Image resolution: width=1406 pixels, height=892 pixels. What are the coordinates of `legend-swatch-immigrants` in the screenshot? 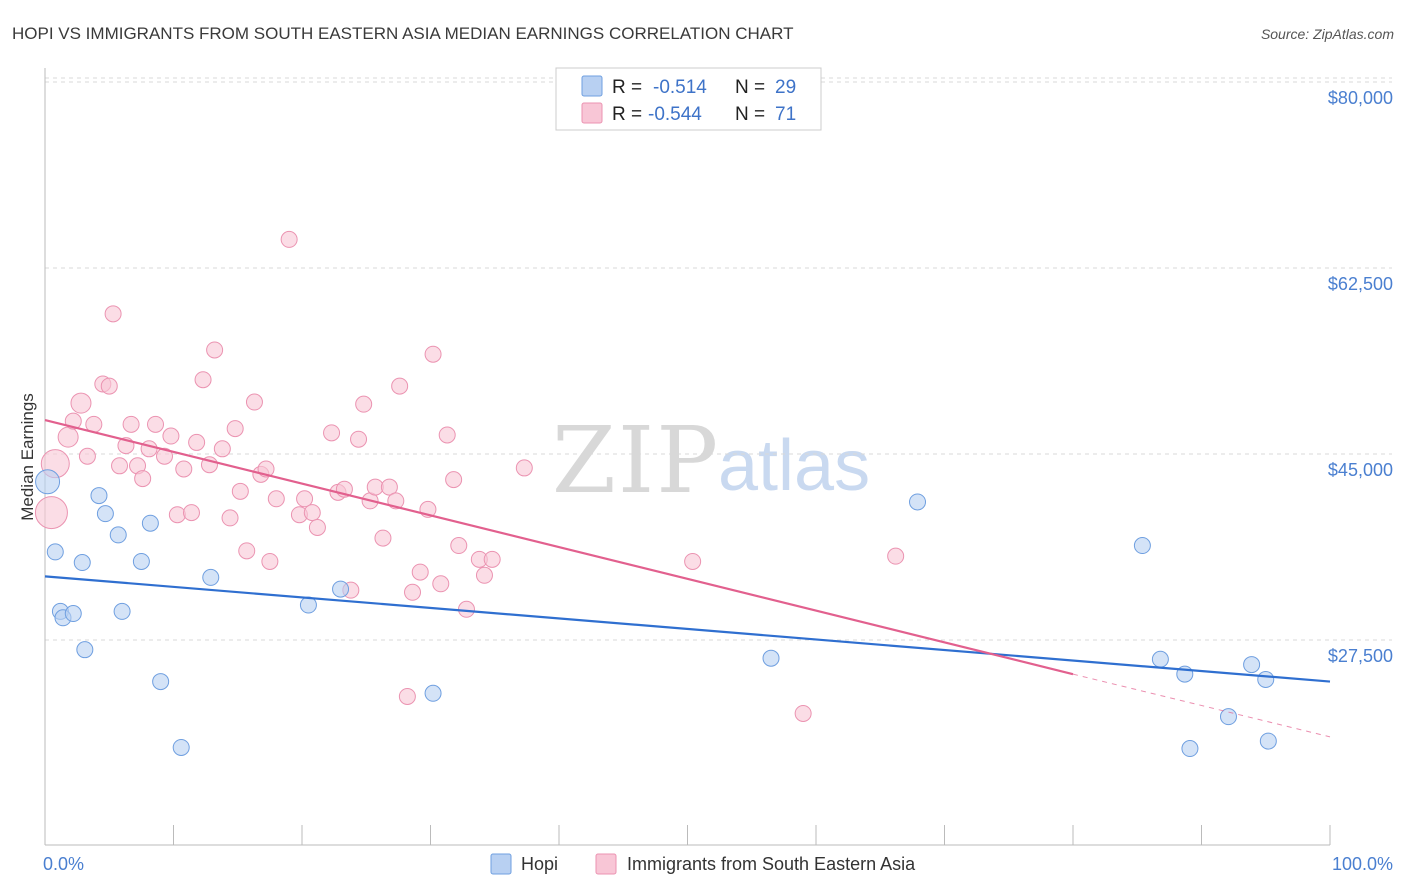 It's located at (592, 113).